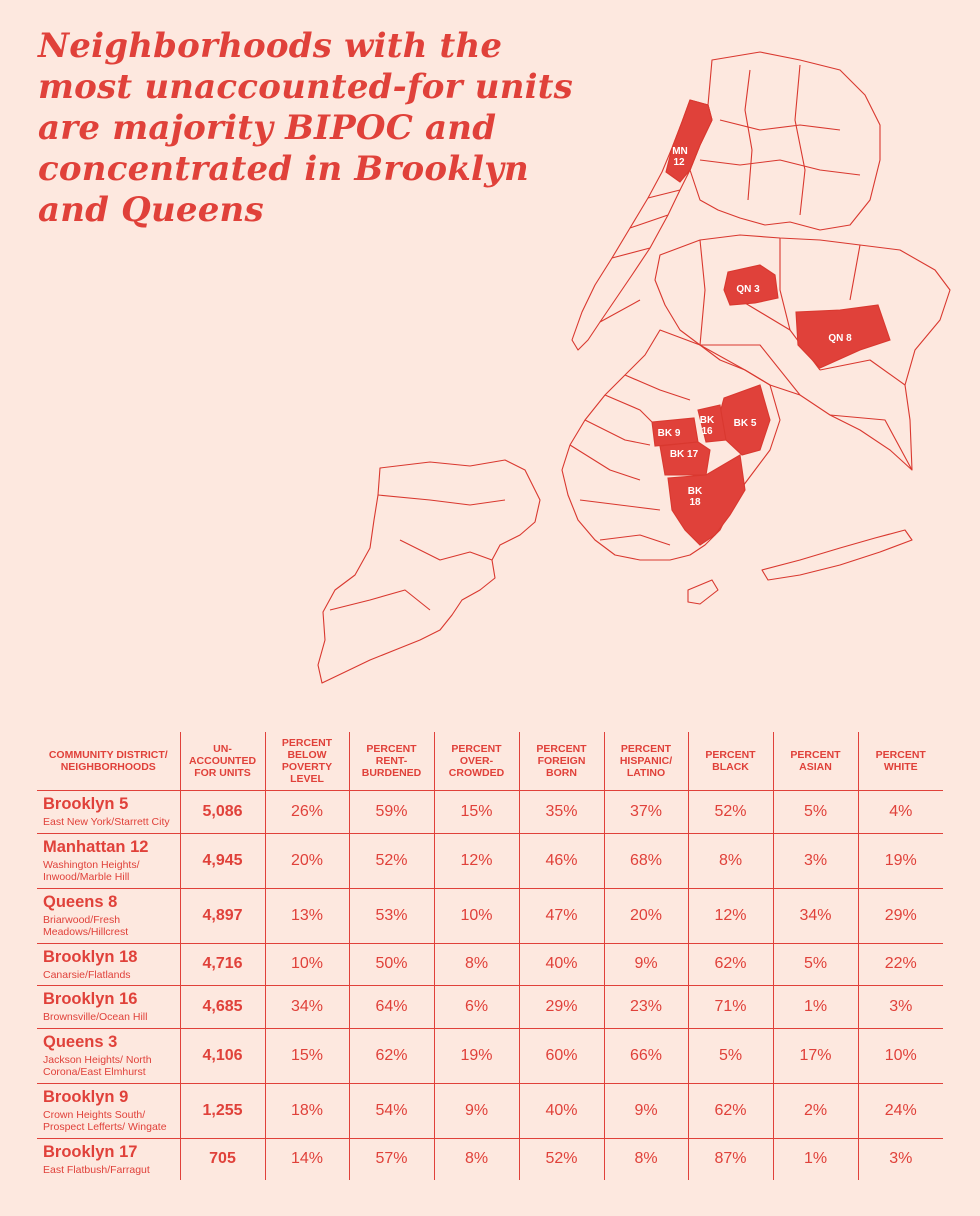 The image size is (980, 1216). What do you see at coordinates (222, 1007) in the screenshot?
I see `units-cell: 4,685` at bounding box center [222, 1007].